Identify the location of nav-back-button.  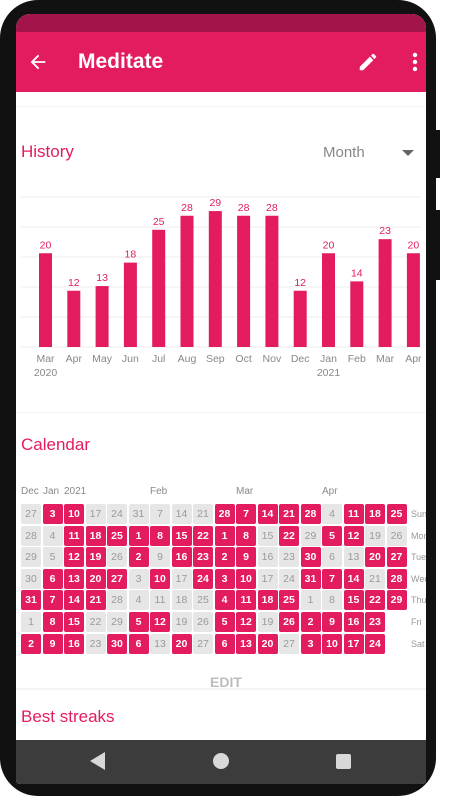
(97, 761).